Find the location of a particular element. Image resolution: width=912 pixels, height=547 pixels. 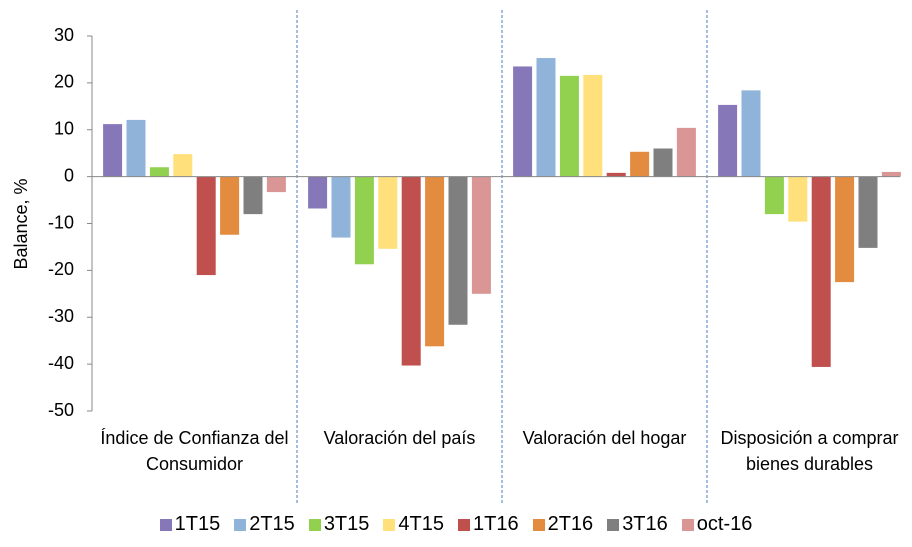

x-tick-label: Valoración del hogar is located at coordinates (604, 438).